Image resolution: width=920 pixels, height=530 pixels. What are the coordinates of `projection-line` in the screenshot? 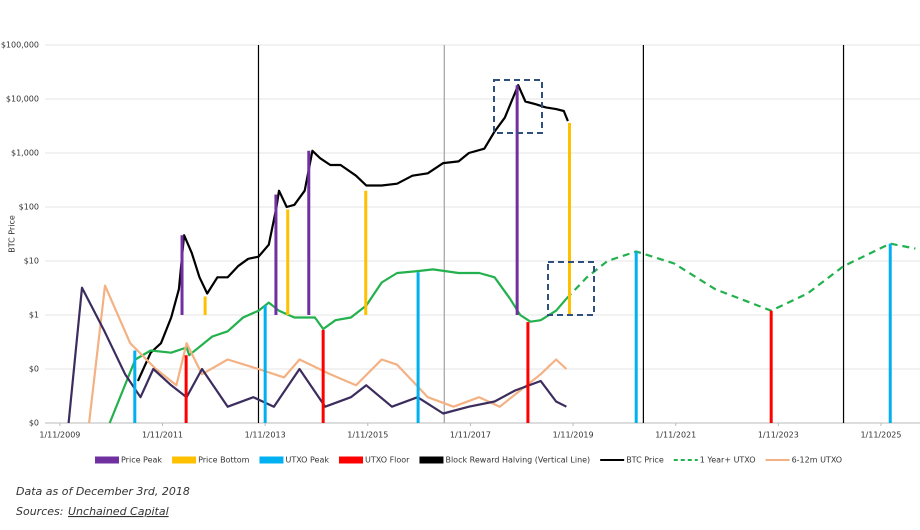 It's located at (740, 277).